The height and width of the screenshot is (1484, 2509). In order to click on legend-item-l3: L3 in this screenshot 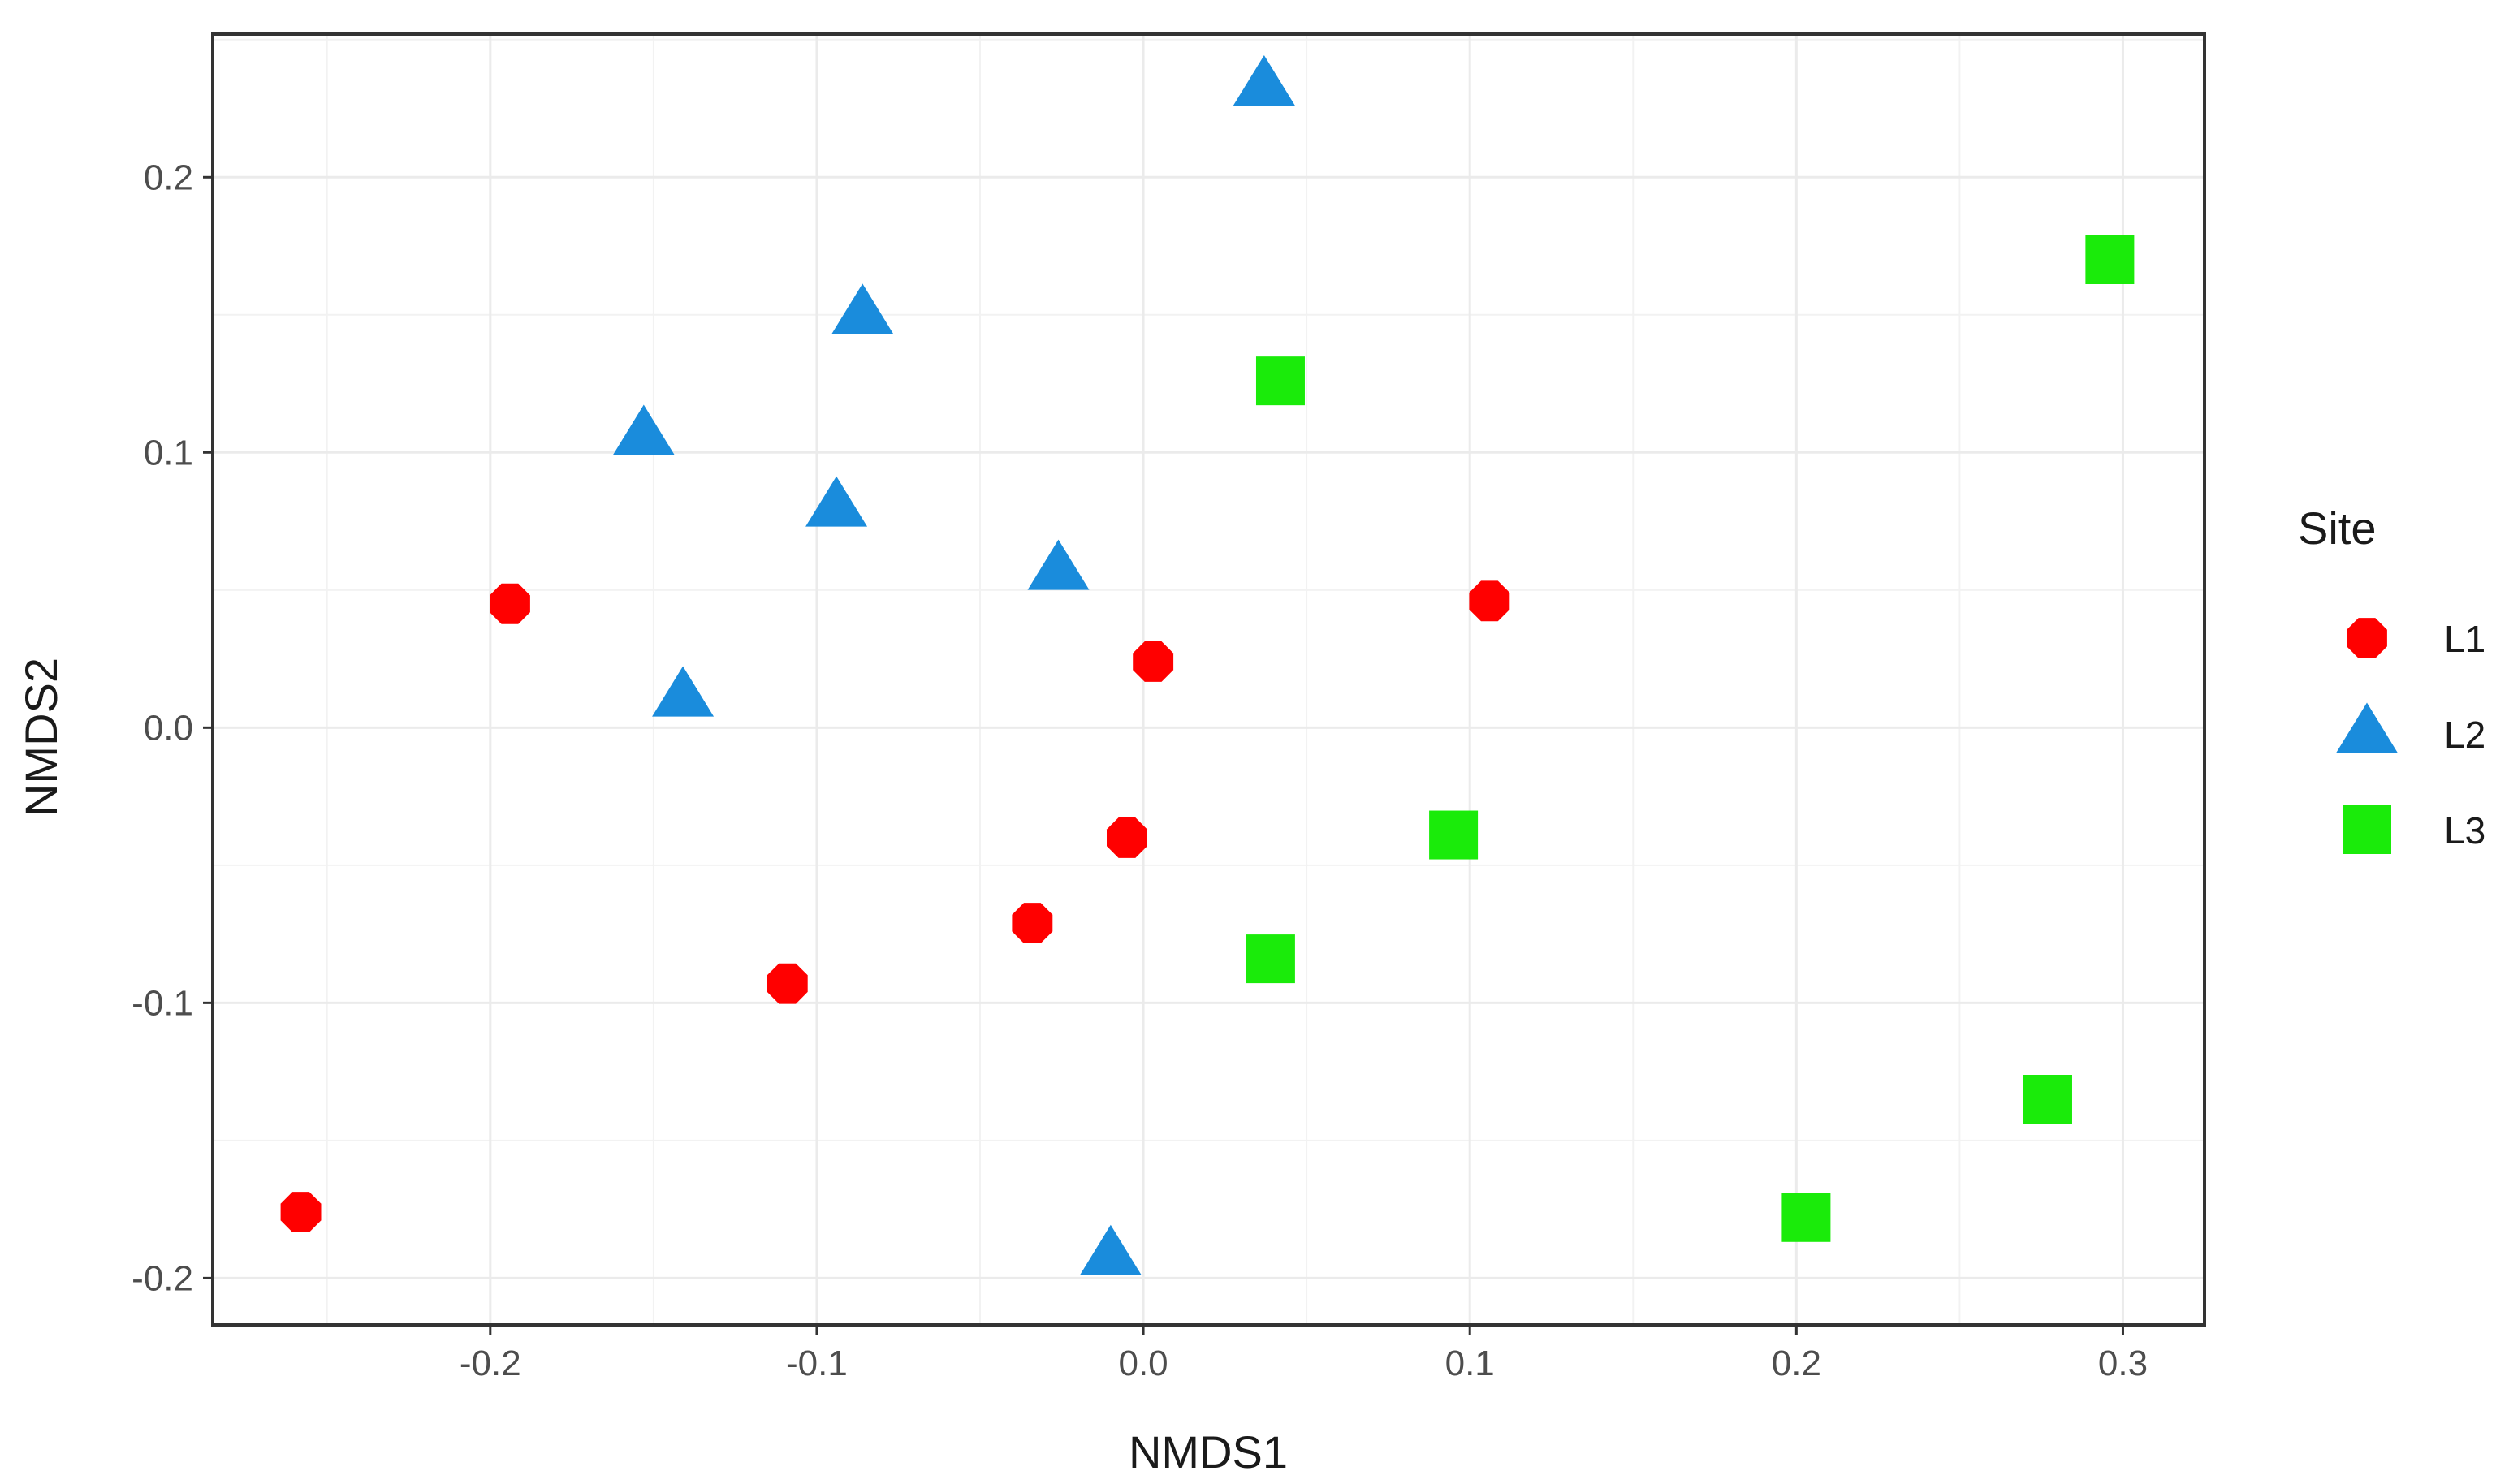, I will do `click(2414, 829)`.